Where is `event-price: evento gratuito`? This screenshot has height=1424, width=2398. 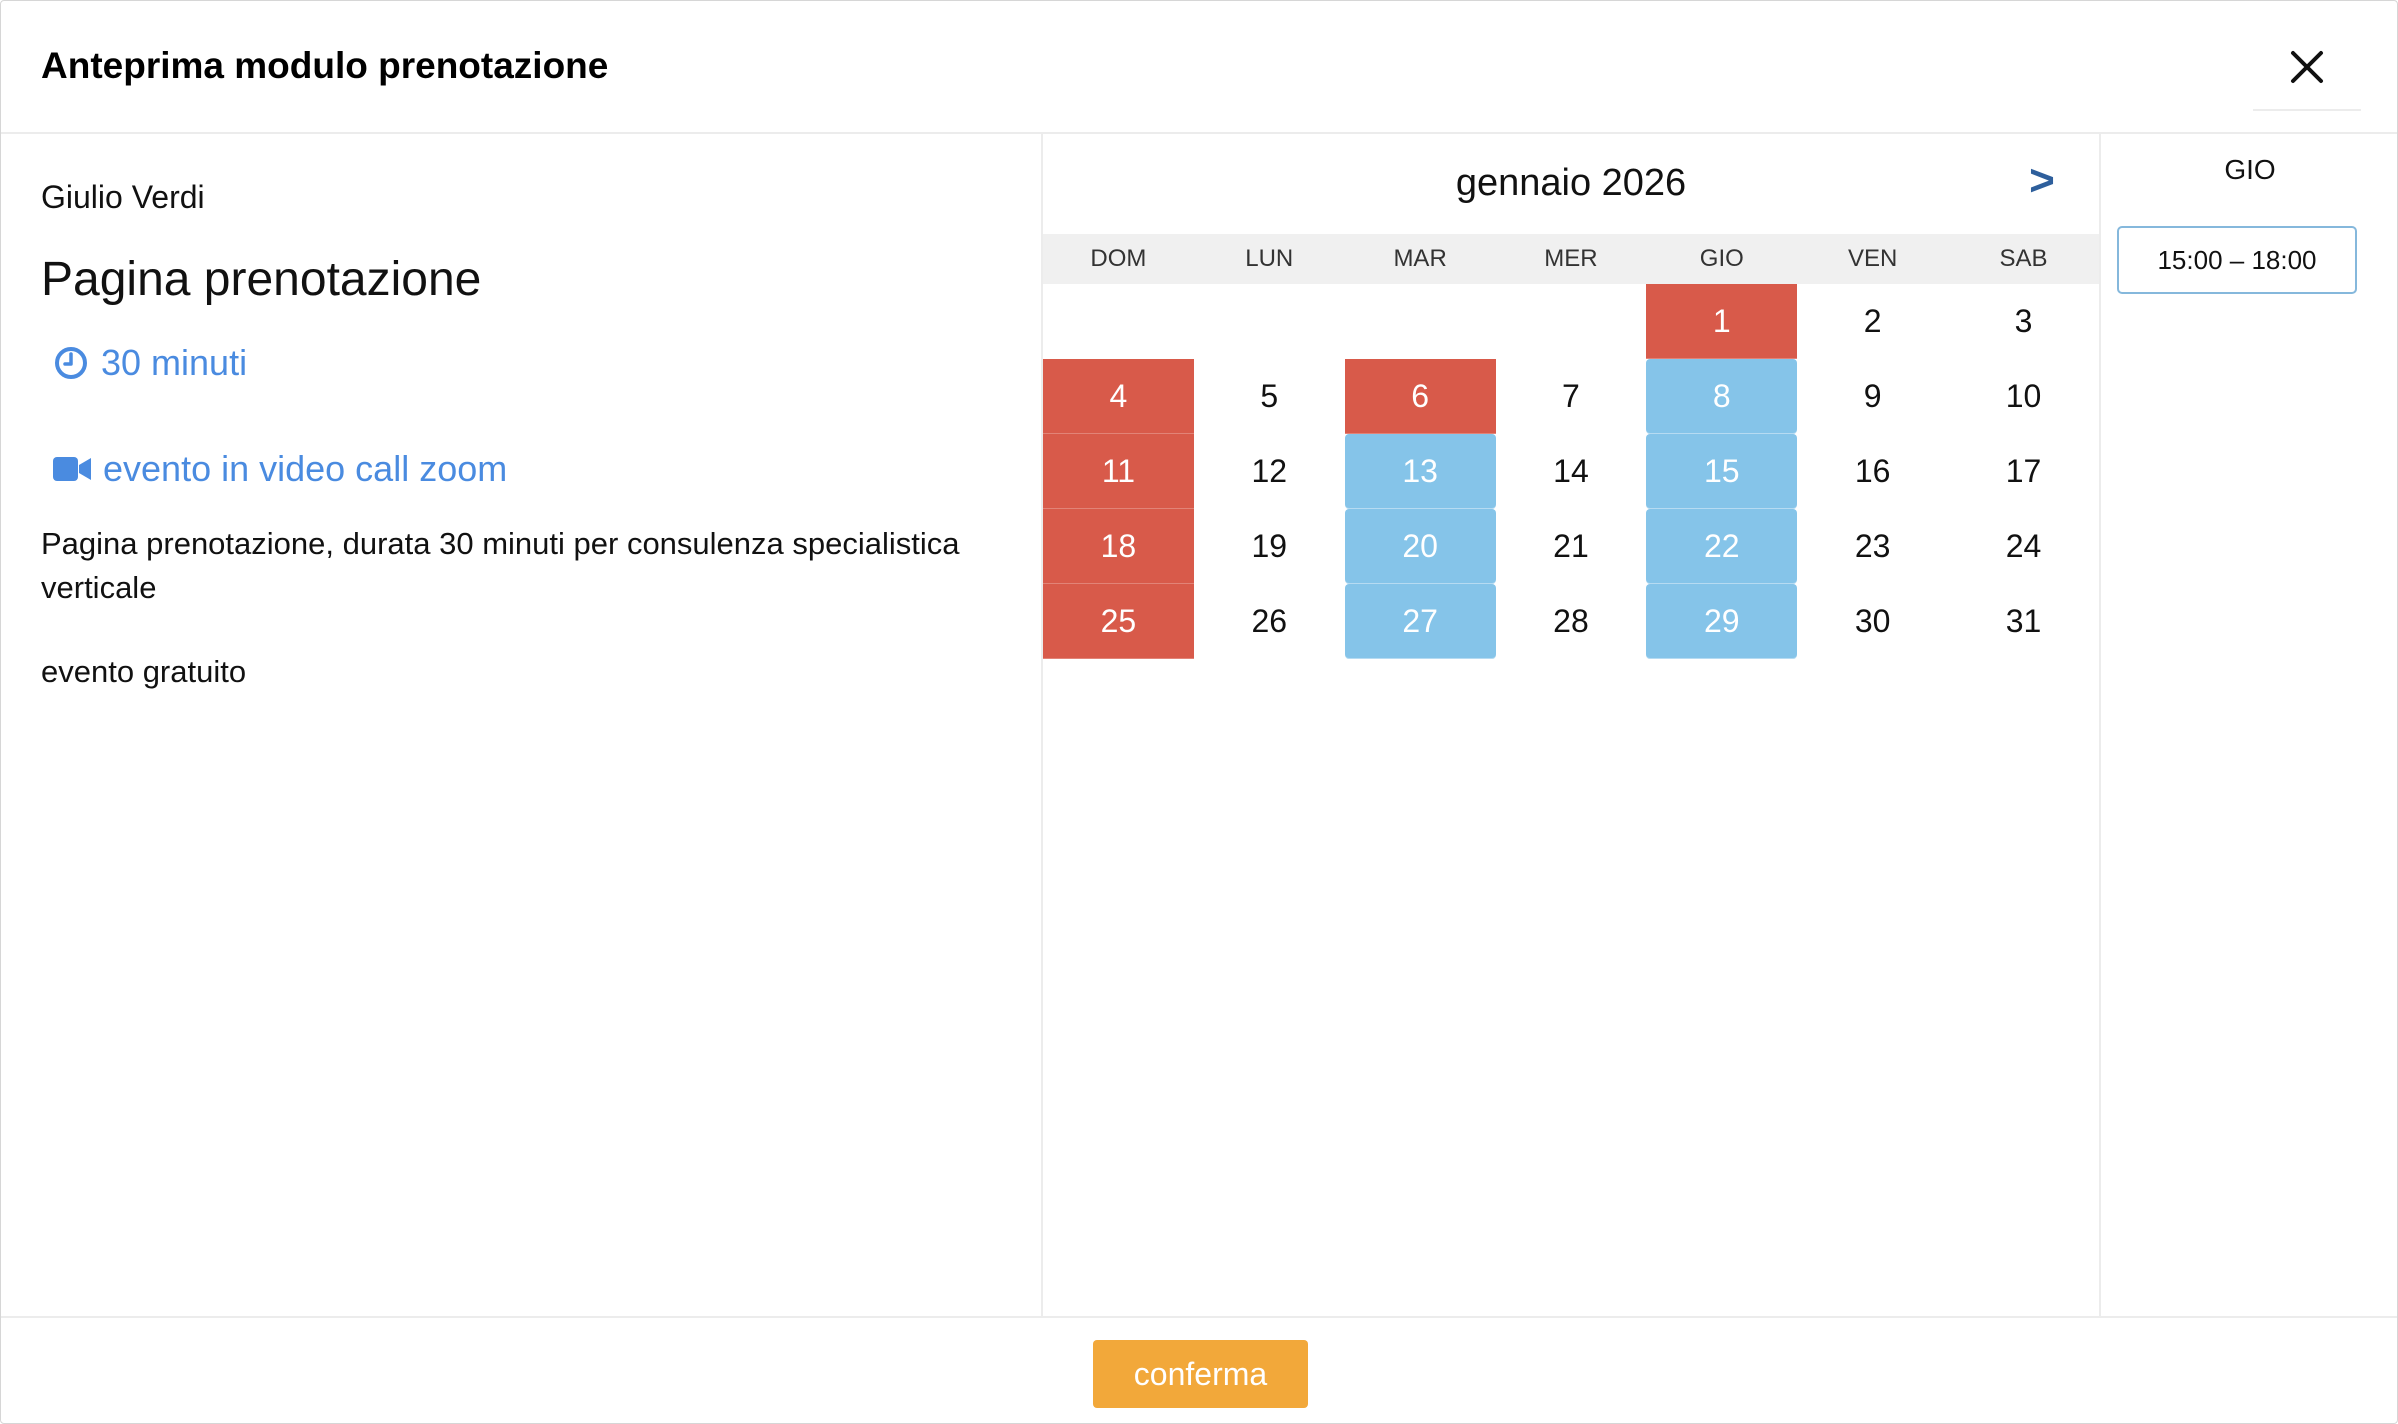 event-price: evento gratuito is located at coordinates (144, 671).